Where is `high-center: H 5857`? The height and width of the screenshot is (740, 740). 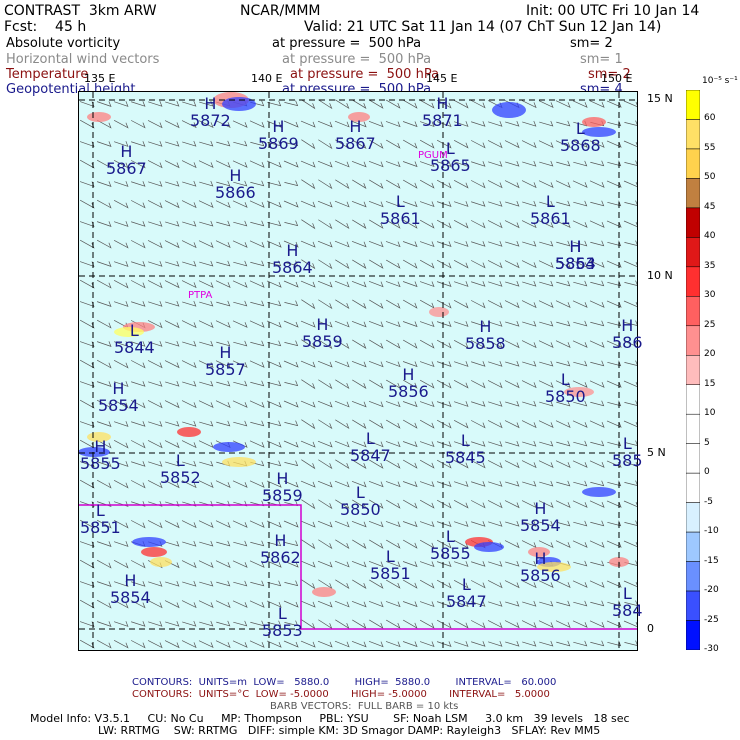 high-center: H 5857 is located at coordinates (225, 361).